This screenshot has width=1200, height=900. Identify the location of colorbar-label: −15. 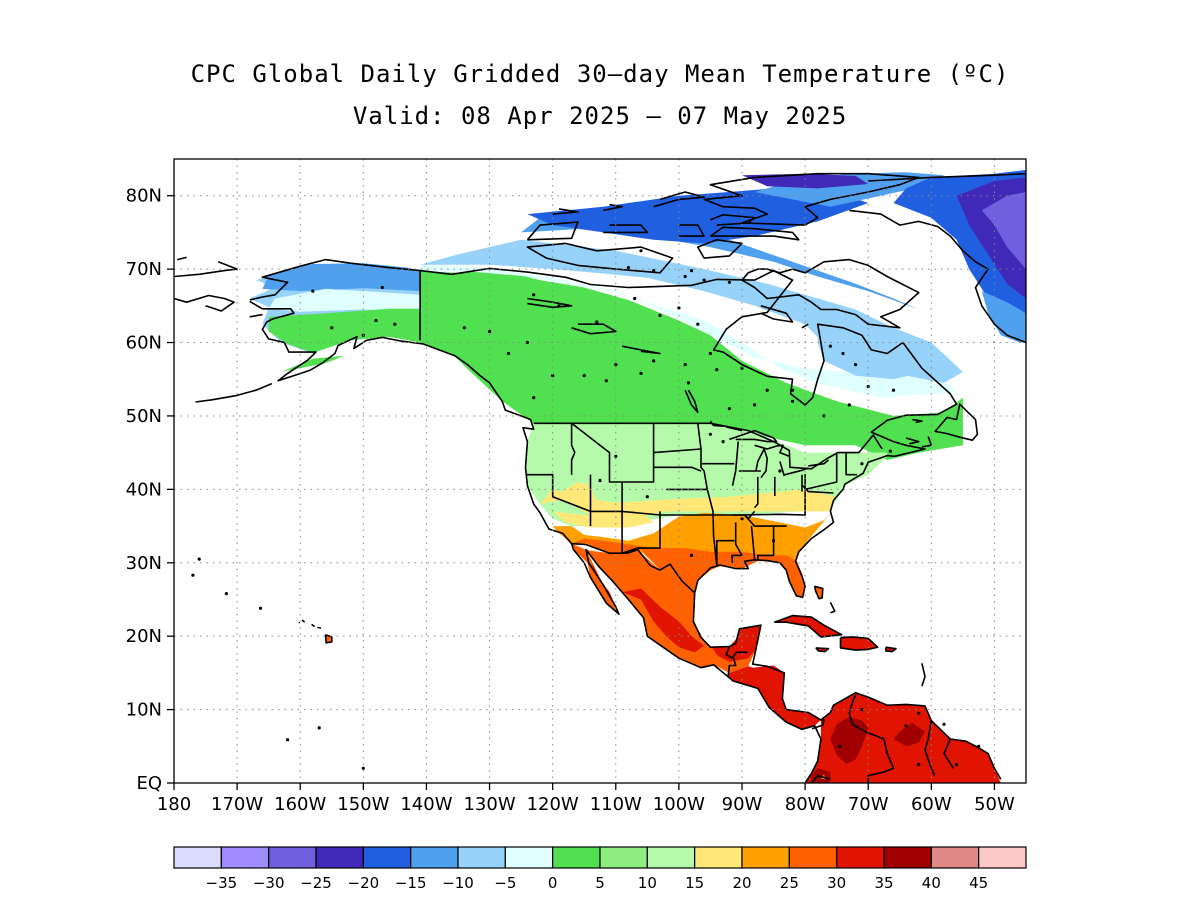
(411, 883).